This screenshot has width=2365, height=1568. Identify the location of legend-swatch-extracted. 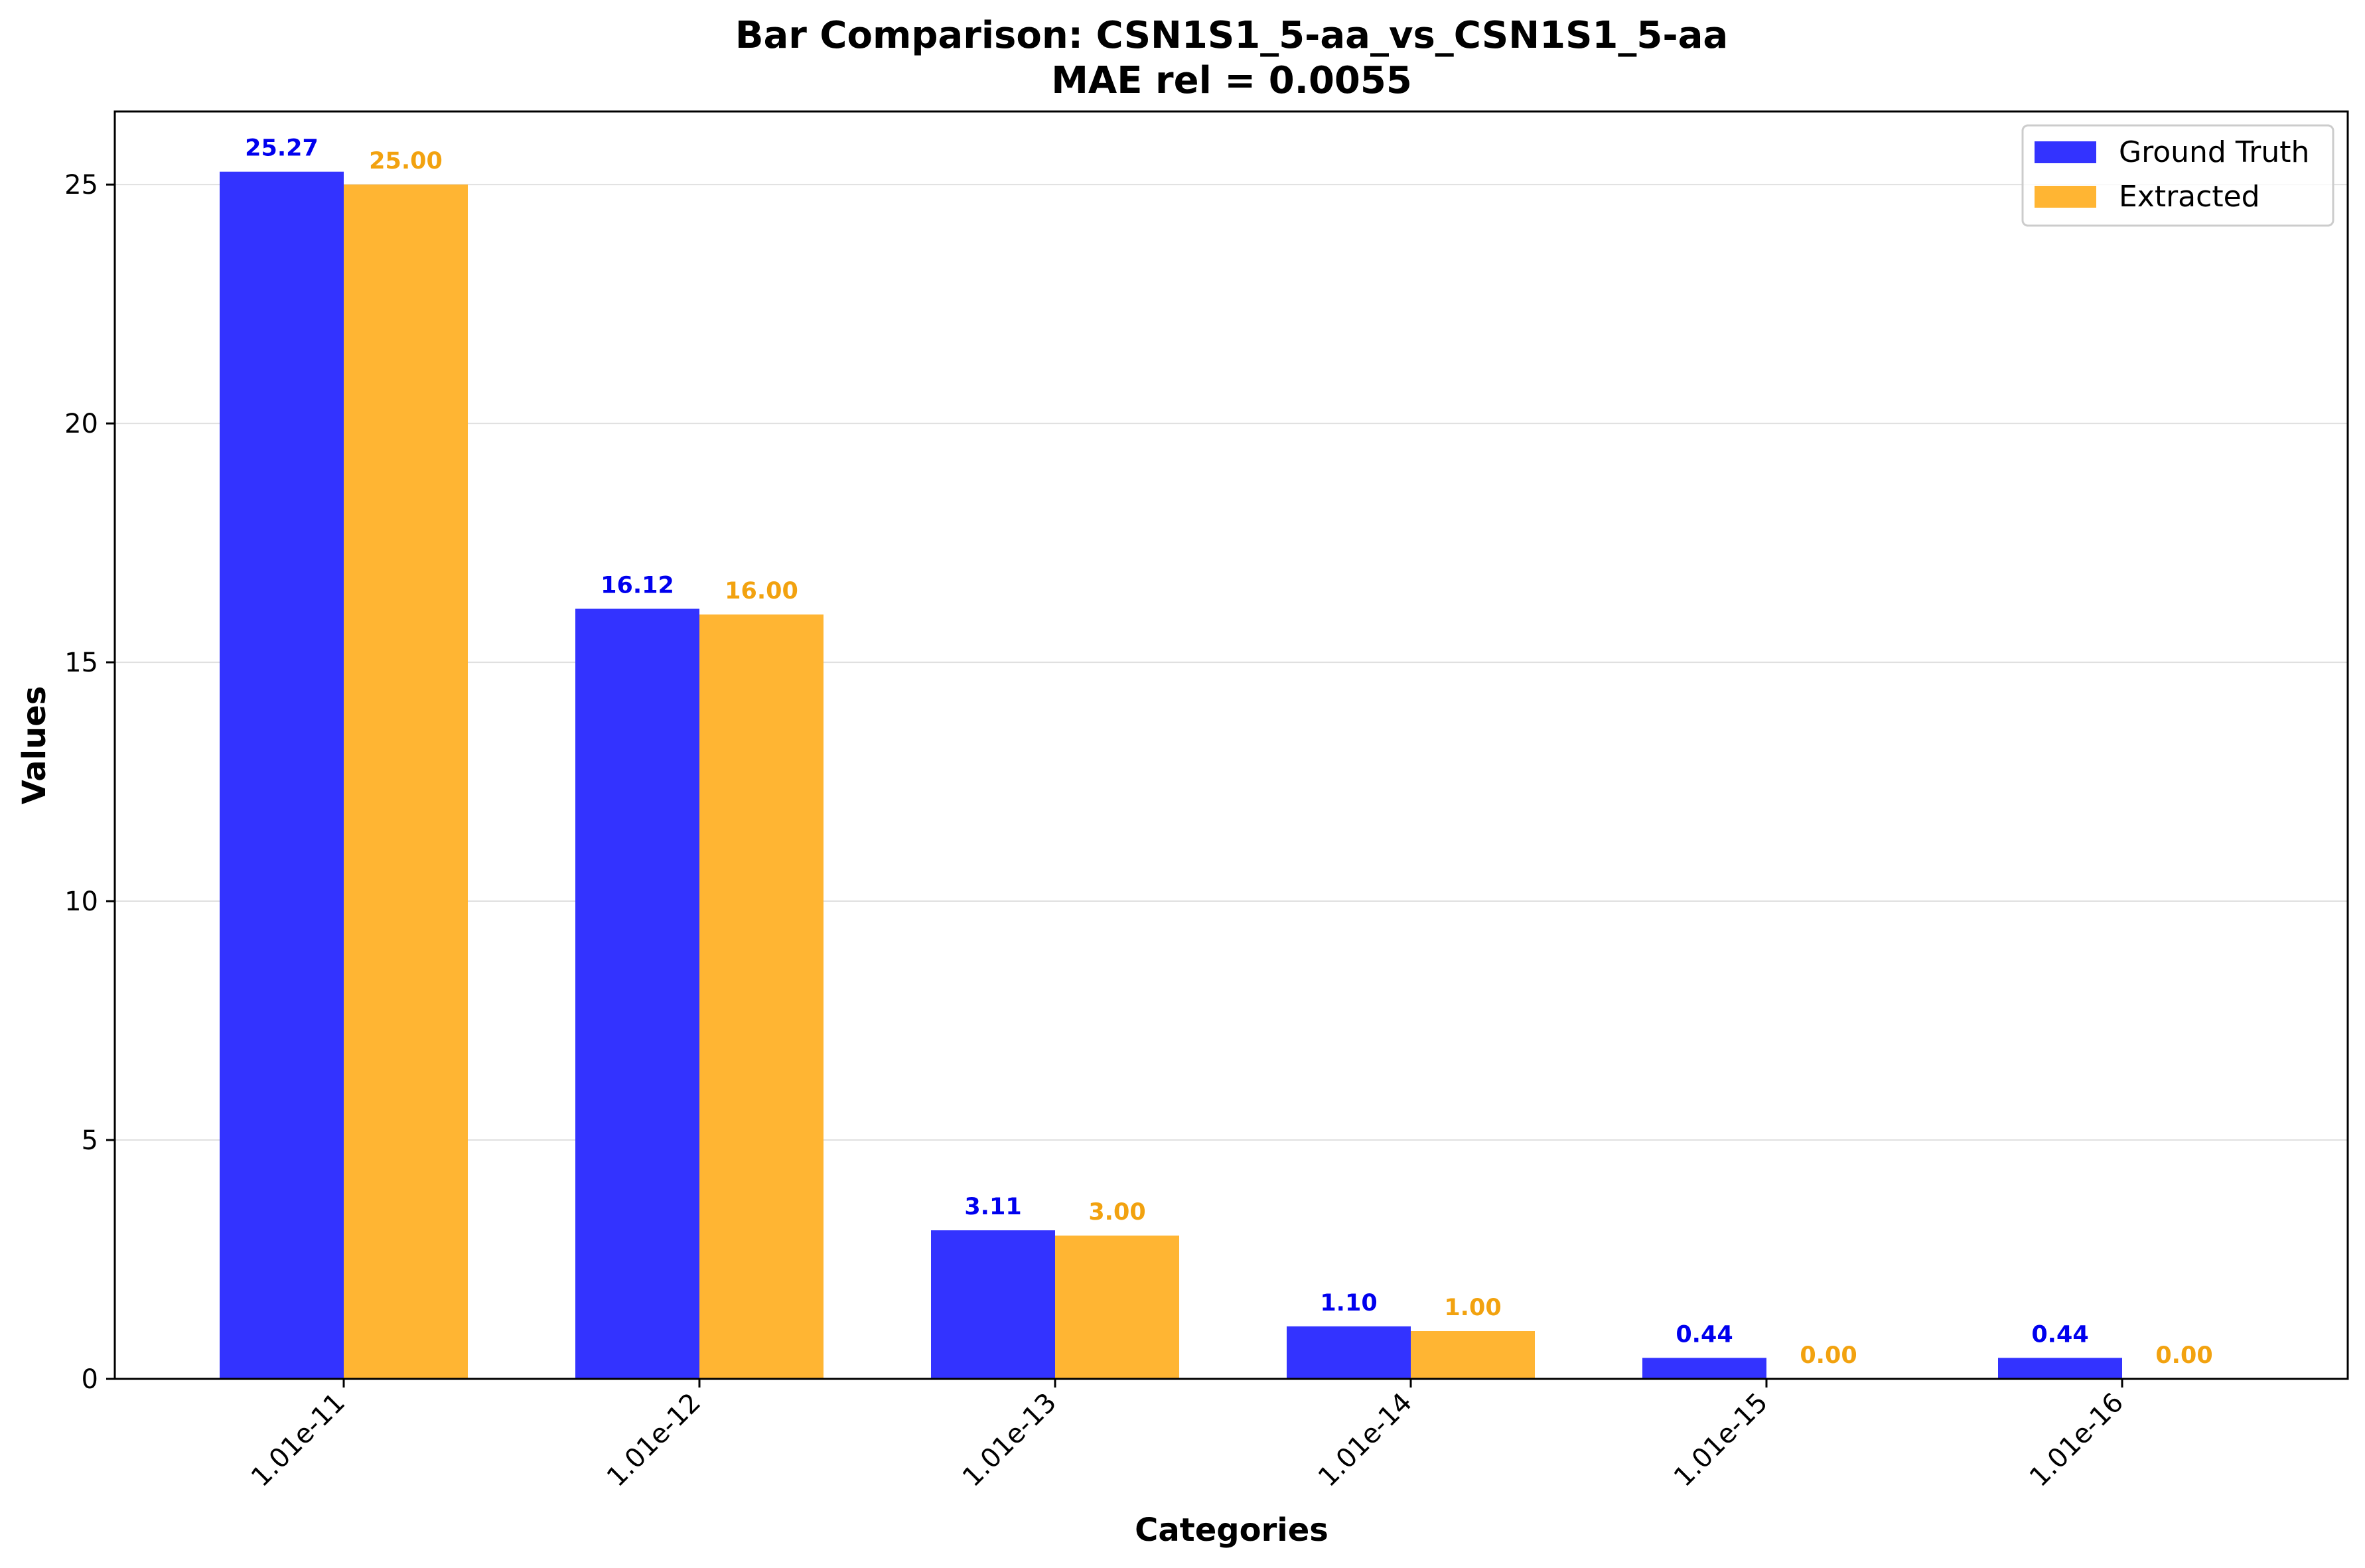
(2065, 197).